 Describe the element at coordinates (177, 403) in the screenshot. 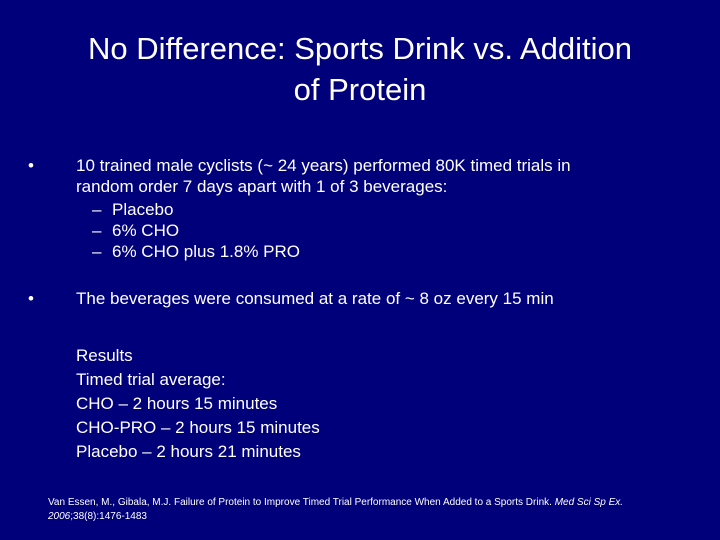

I see `results-line: CHO – 2 hours 15 minutes` at that location.